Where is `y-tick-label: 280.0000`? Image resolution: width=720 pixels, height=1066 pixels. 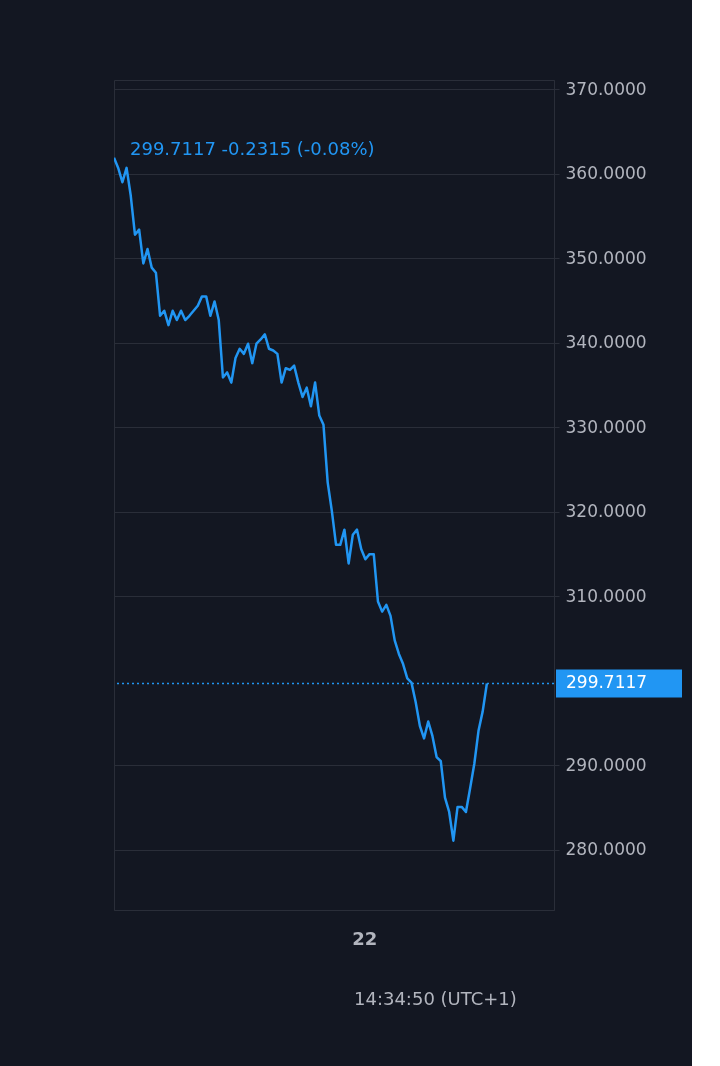 y-tick-label: 280.0000 is located at coordinates (606, 849).